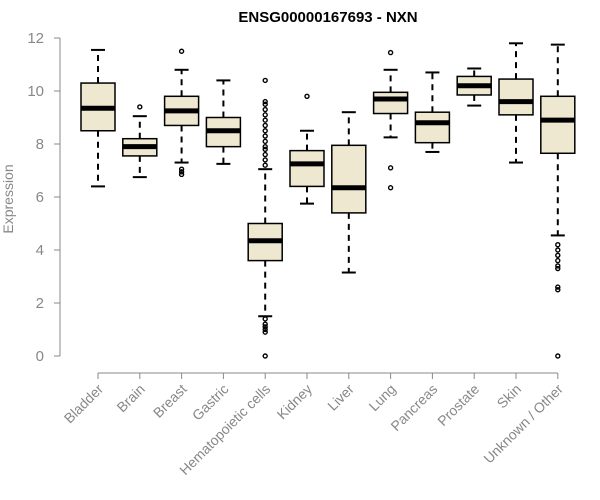 This screenshot has height=500, width=600. Describe the element at coordinates (390, 120) in the screenshot. I see `box-lung` at that location.